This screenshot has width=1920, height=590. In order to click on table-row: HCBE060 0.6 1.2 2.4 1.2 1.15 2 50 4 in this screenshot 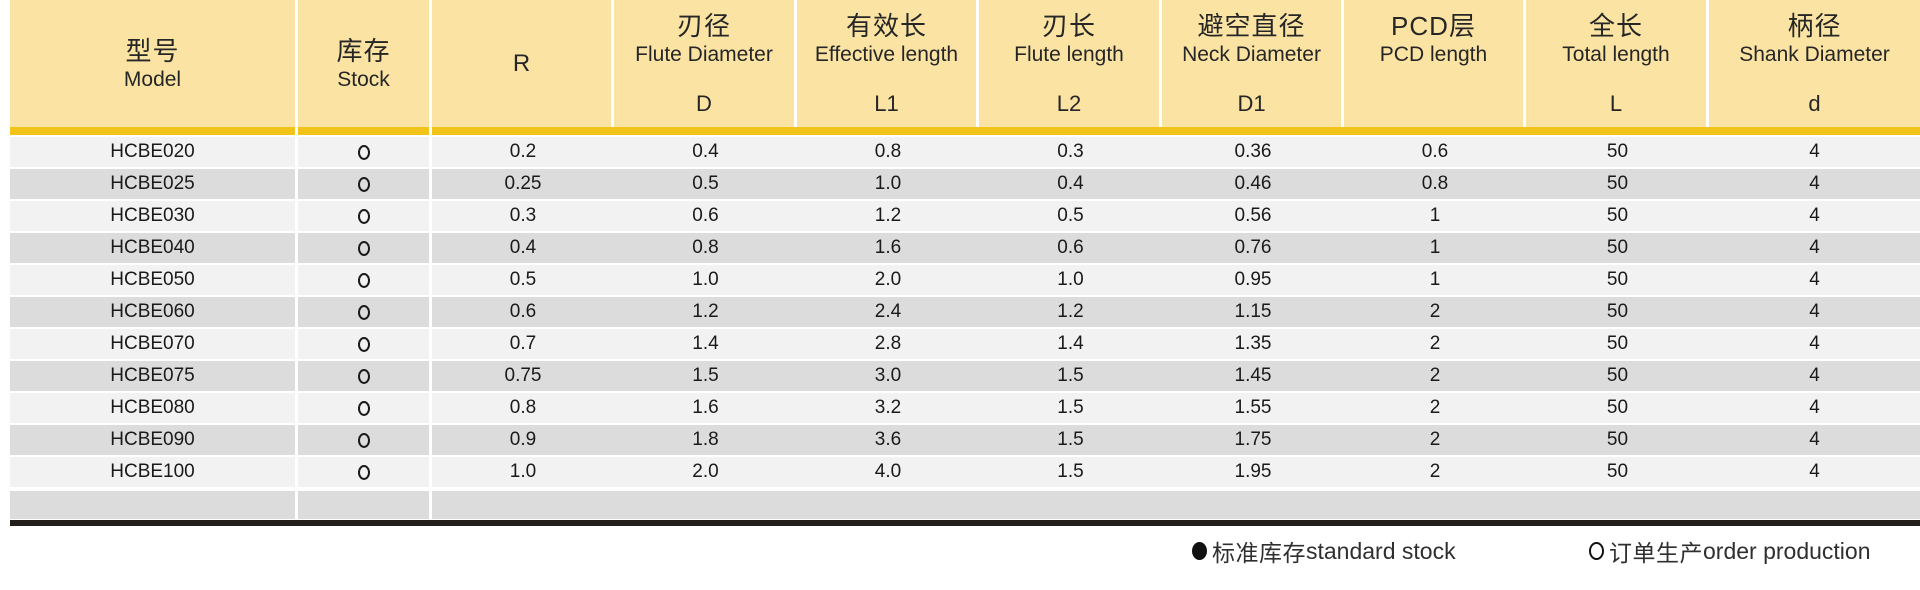, I will do `click(965, 312)`.